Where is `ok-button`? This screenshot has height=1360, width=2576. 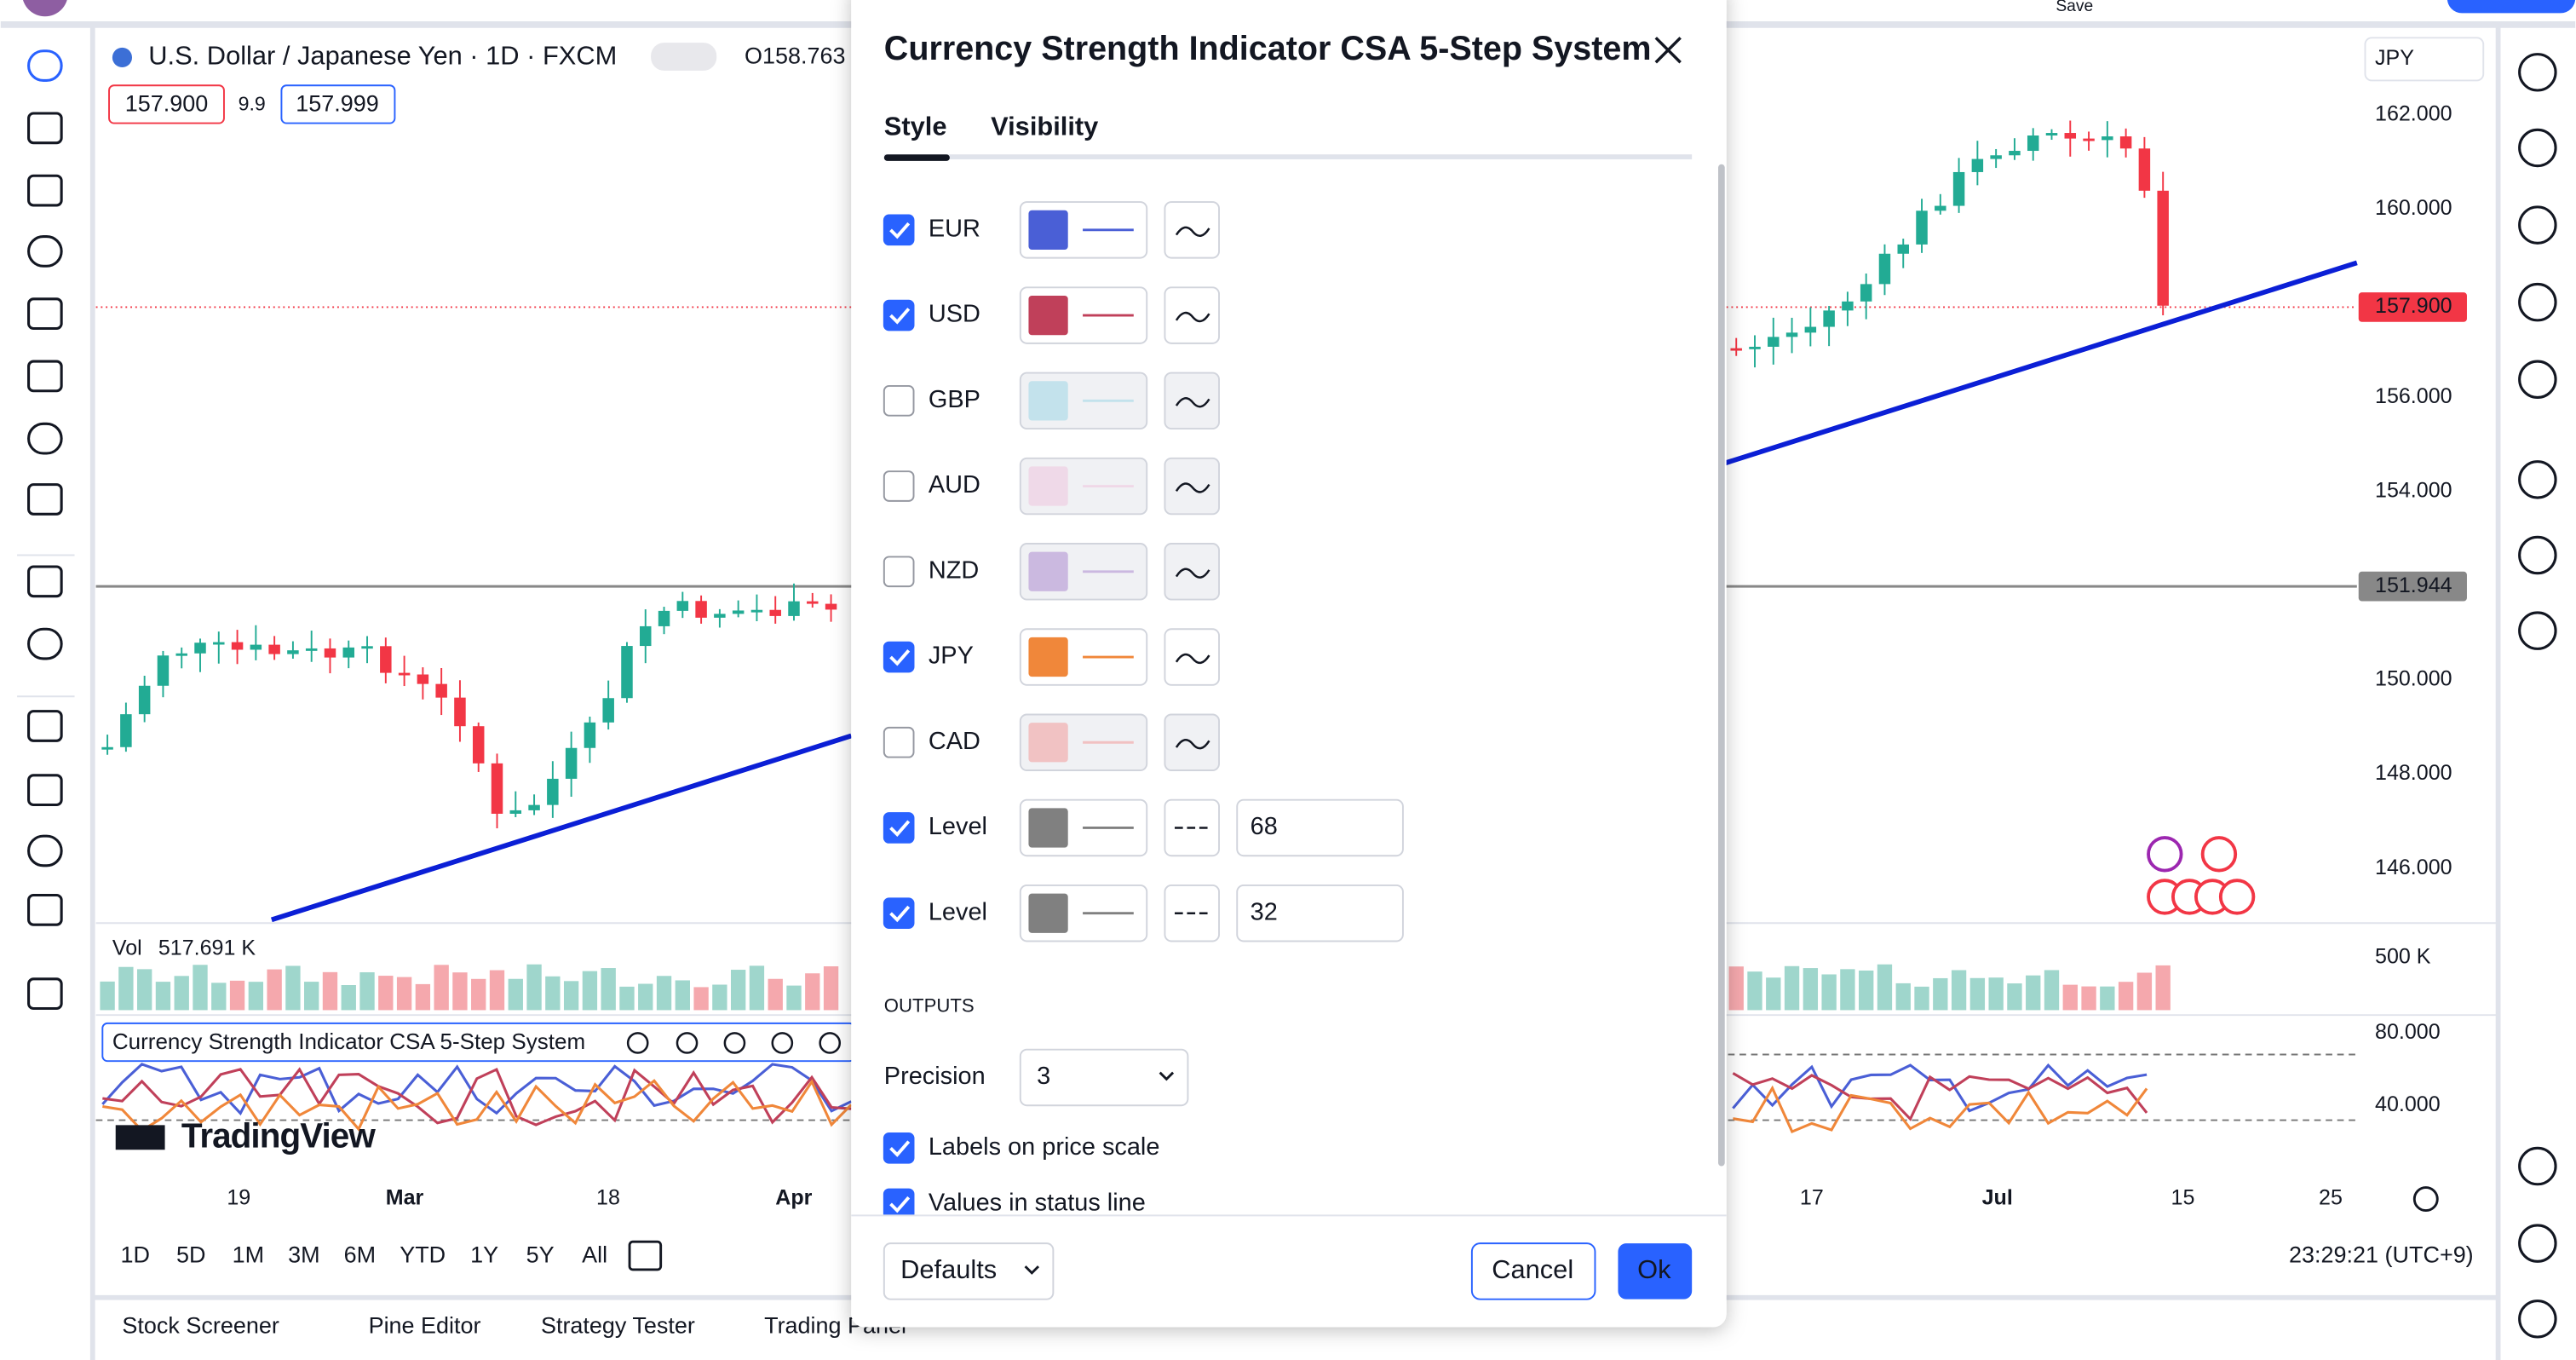
ok-button is located at coordinates (1656, 1271).